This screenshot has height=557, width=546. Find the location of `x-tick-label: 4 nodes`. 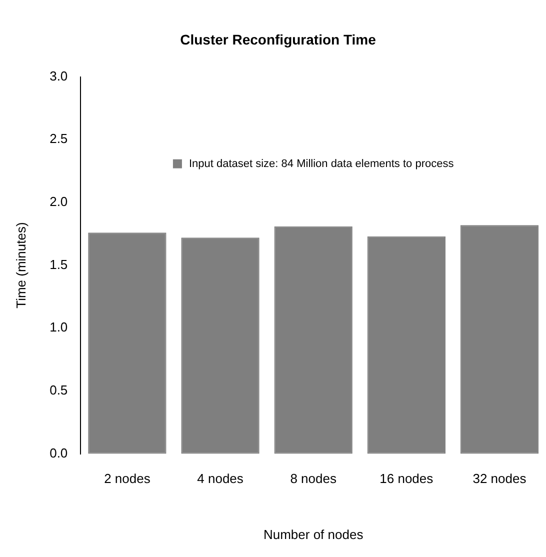

x-tick-label: 4 nodes is located at coordinates (220, 478).